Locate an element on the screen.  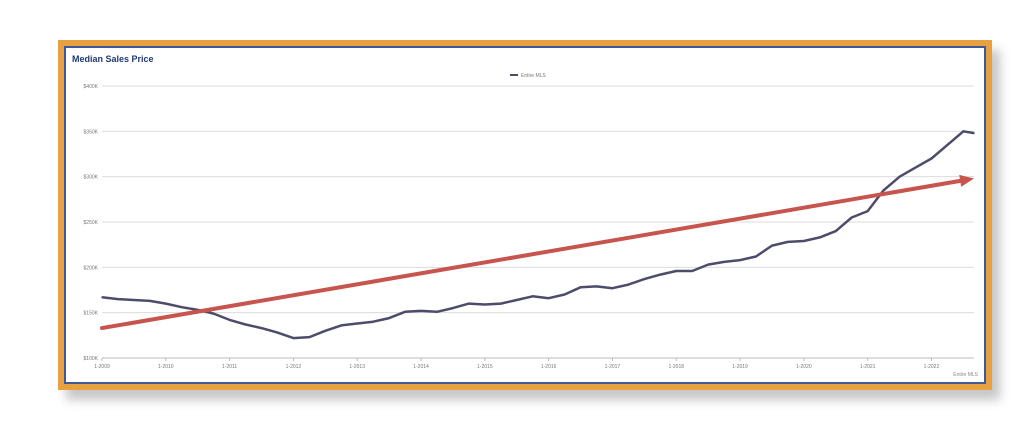
x-tick-label: 1-2010 is located at coordinates (166, 367).